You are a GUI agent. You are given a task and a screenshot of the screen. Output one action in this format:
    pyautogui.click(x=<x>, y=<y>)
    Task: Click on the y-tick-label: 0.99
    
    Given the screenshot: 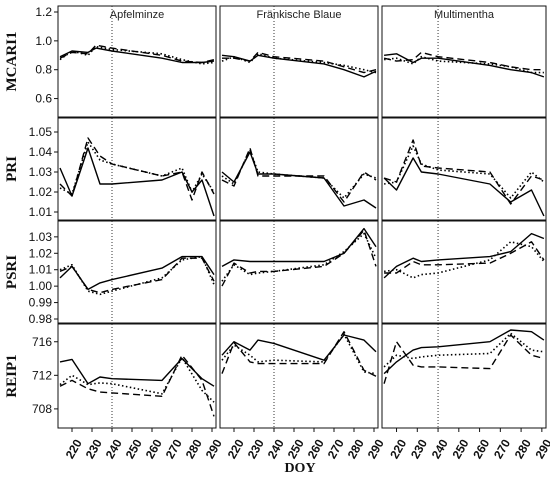 What is the action you would take?
    pyautogui.click(x=41, y=303)
    